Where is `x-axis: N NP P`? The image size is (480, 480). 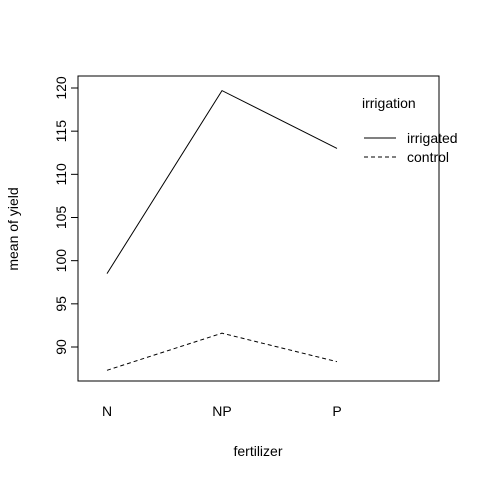
x-axis: N NP P is located at coordinates (222, 411).